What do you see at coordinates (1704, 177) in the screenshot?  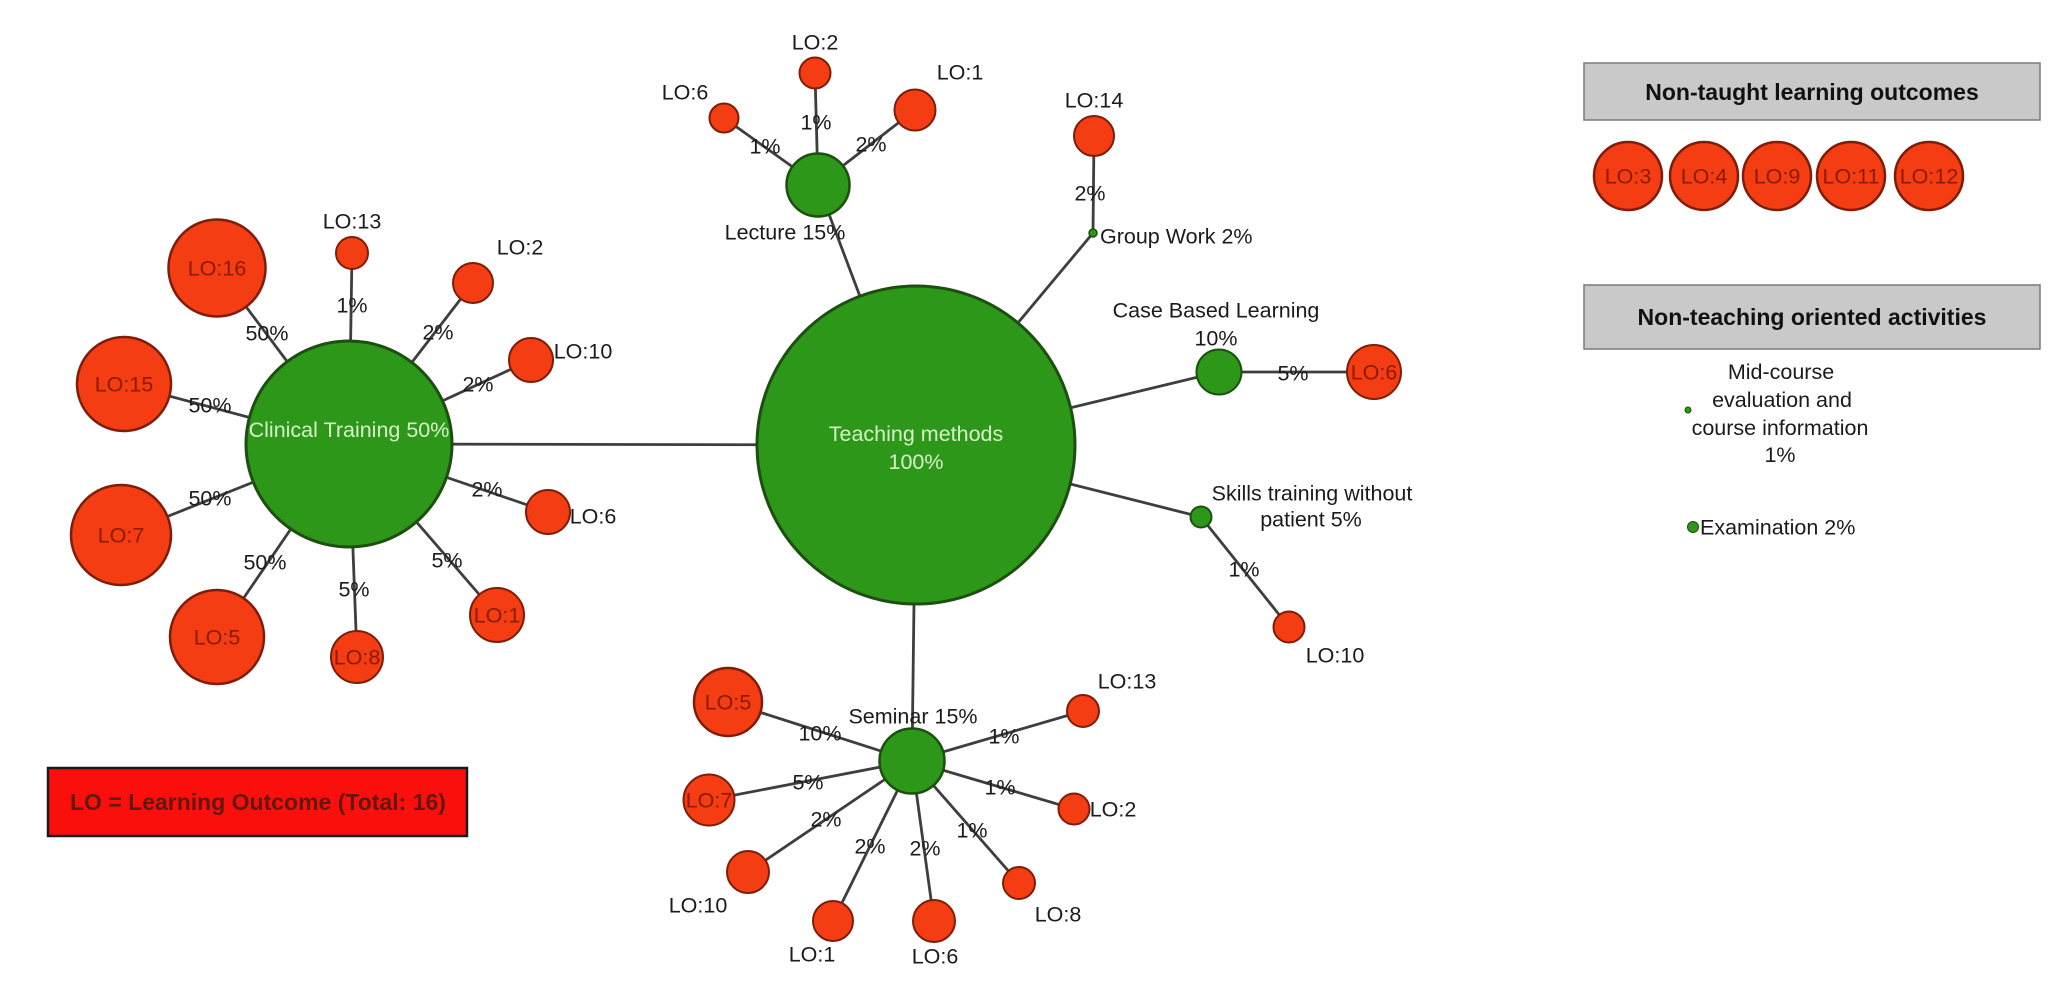 I see `svg-text: LO:4` at bounding box center [1704, 177].